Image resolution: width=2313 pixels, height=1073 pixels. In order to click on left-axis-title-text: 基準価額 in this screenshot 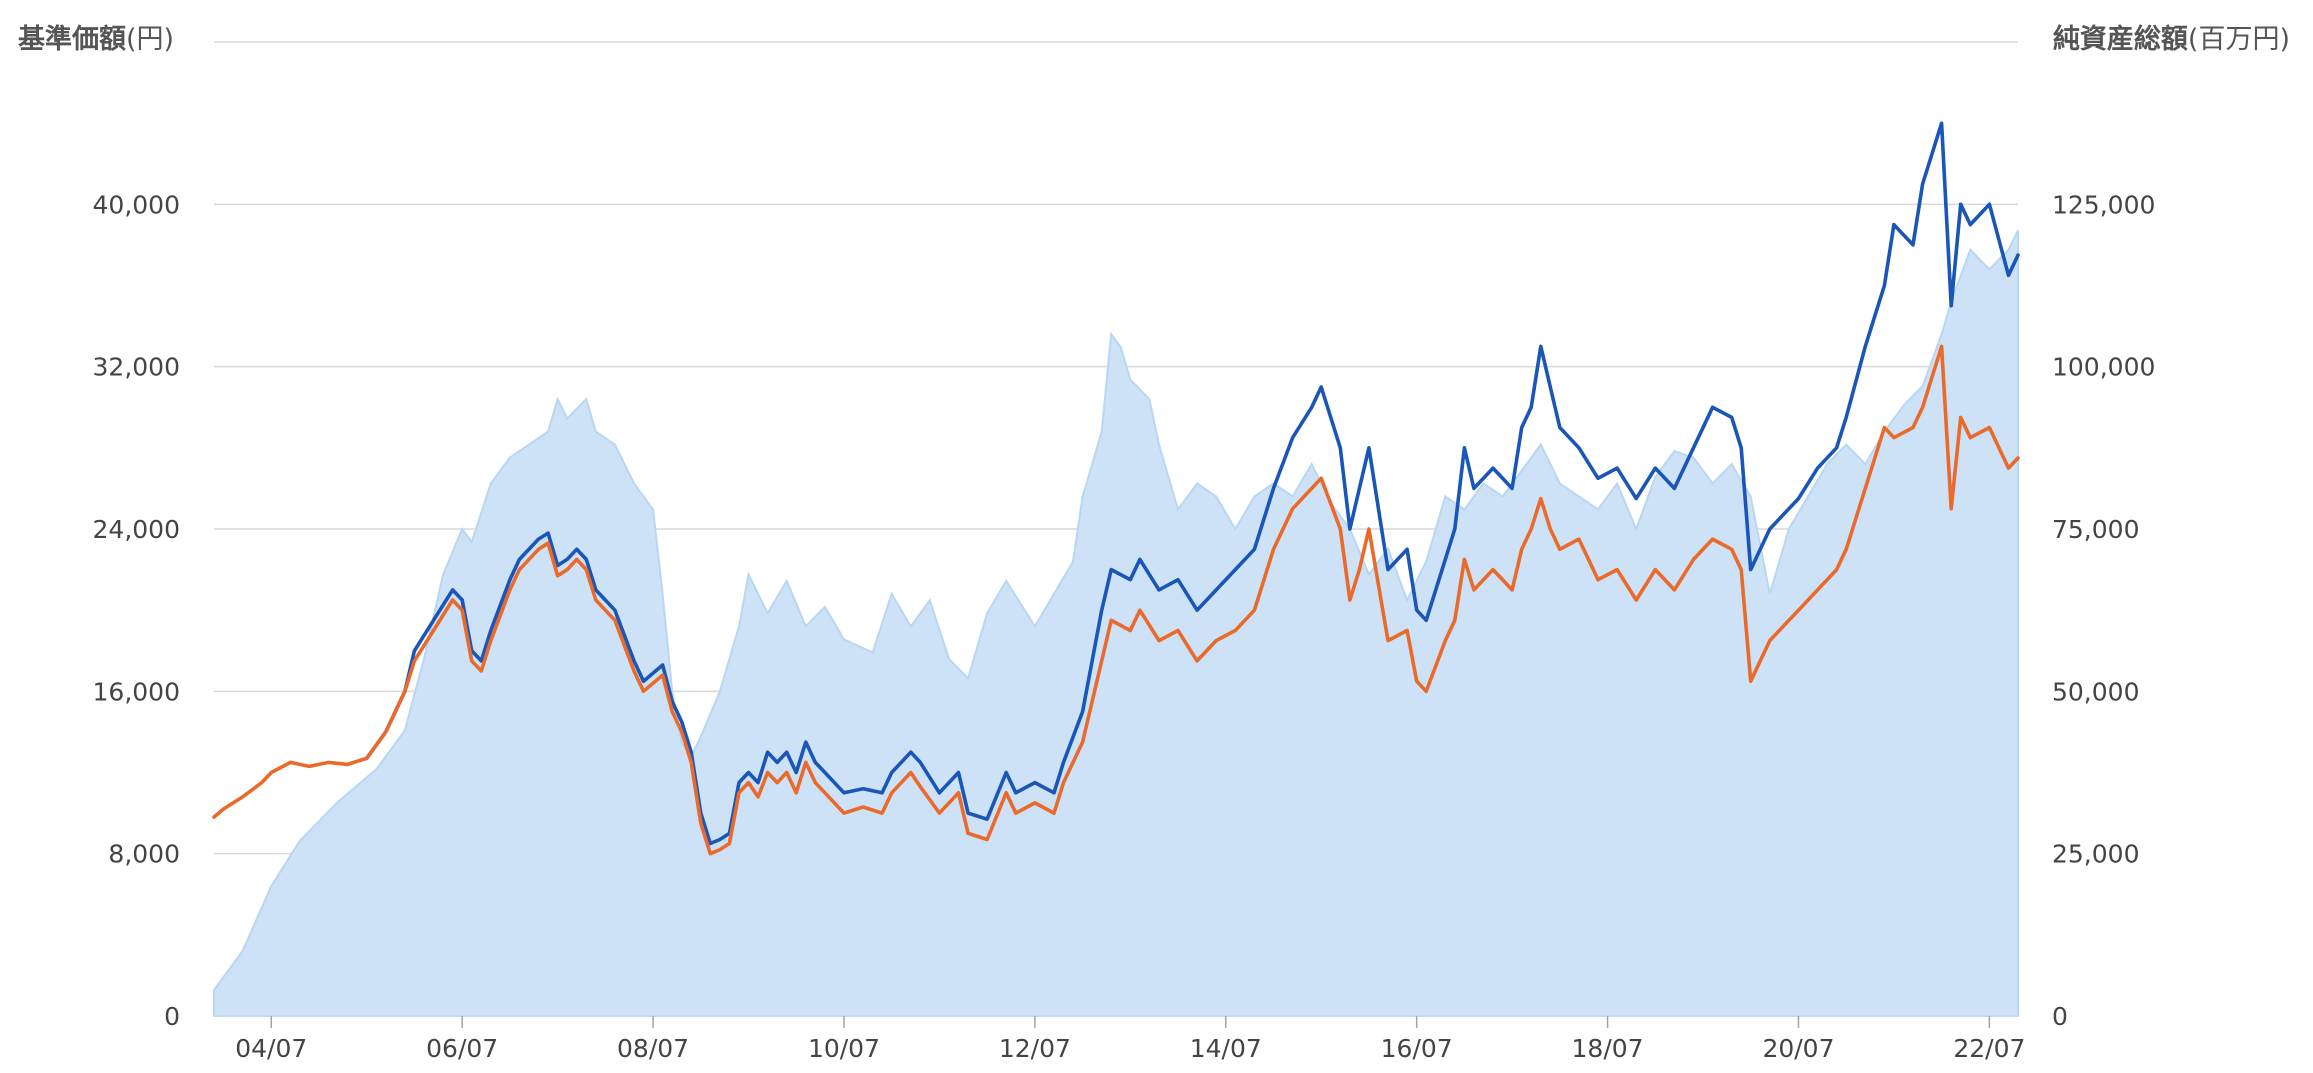, I will do `click(72, 39)`.